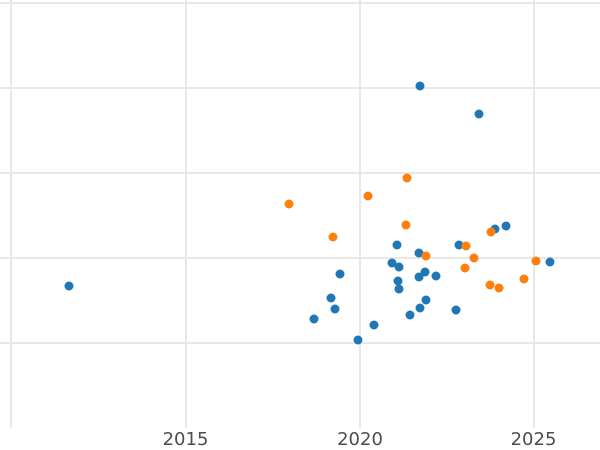  What do you see at coordinates (533, 439) in the screenshot?
I see `x-tick-label: 2025` at bounding box center [533, 439].